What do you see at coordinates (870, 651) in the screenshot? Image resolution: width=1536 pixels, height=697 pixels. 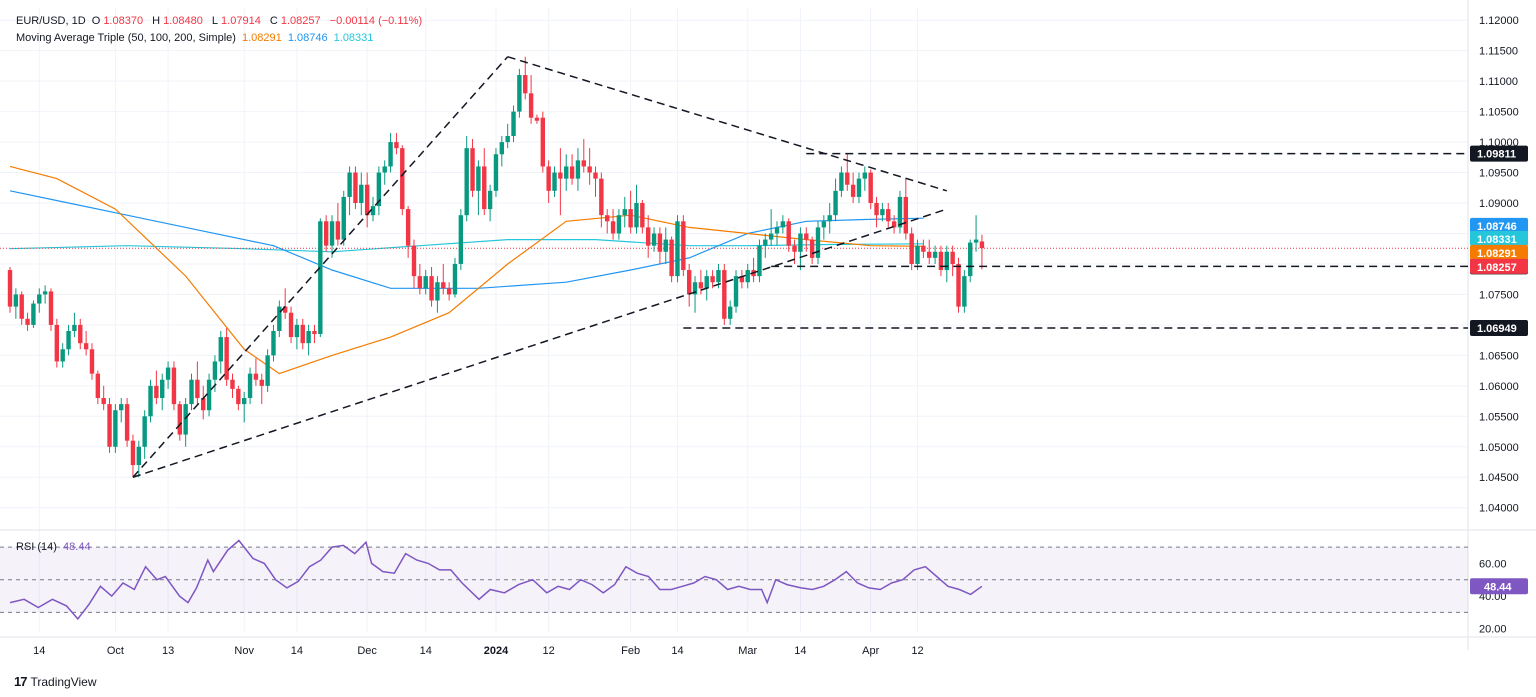 I see `time-axis-label: Apr` at bounding box center [870, 651].